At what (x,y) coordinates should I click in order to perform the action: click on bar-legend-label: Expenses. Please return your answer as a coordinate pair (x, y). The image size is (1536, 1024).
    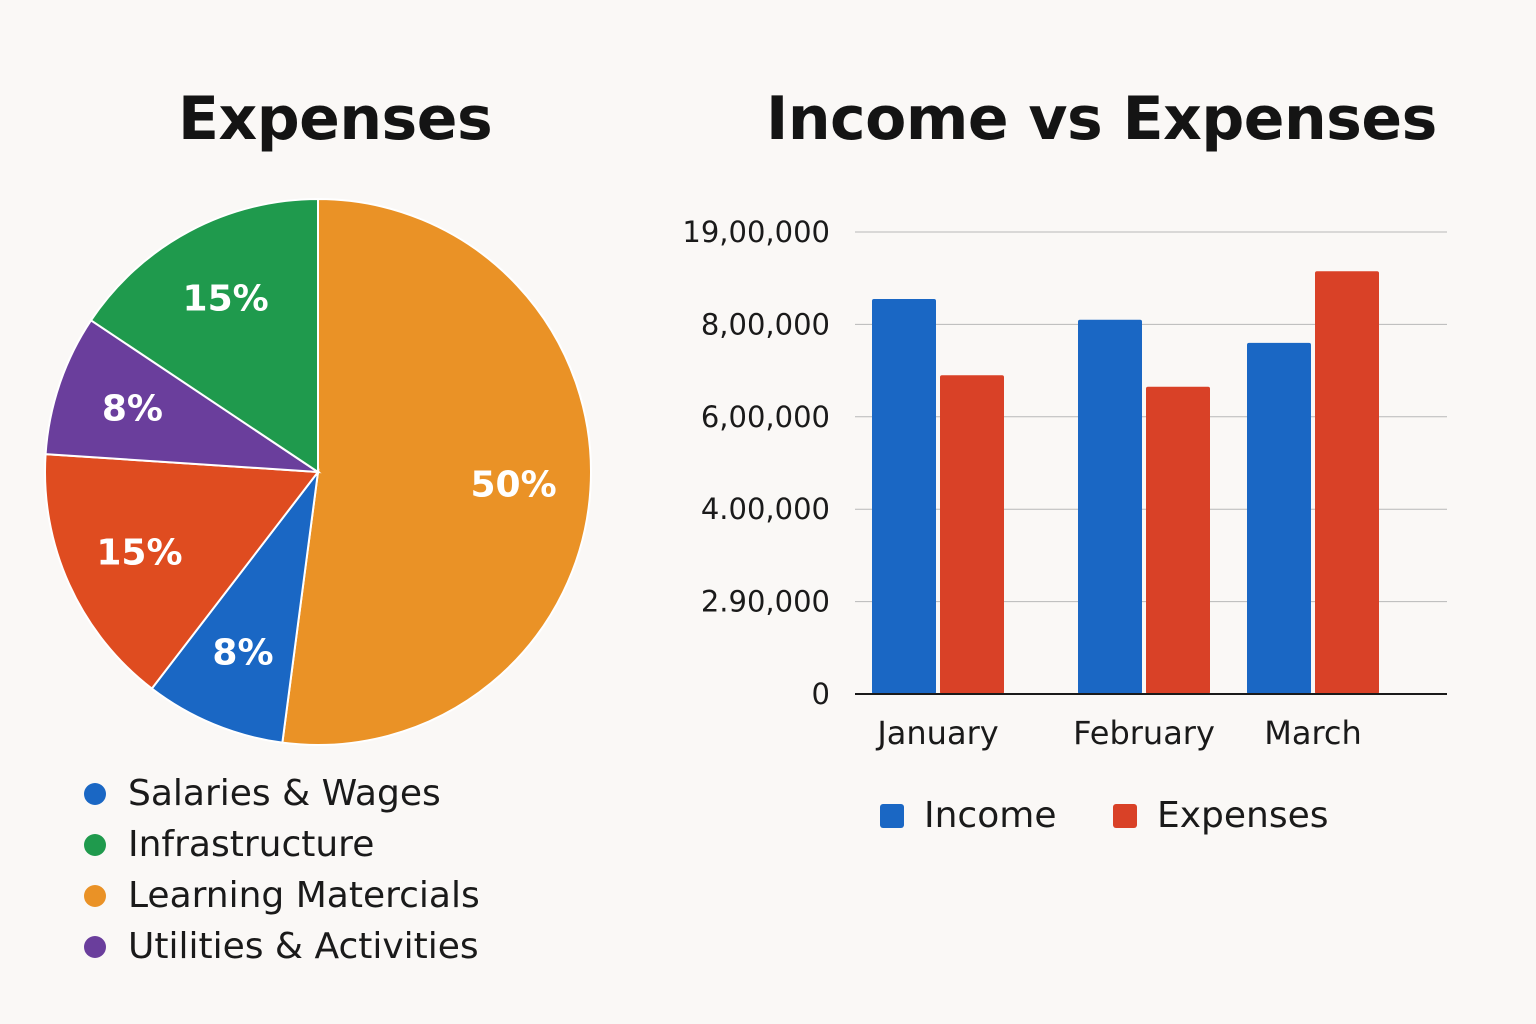
    Looking at the image, I should click on (1243, 815).